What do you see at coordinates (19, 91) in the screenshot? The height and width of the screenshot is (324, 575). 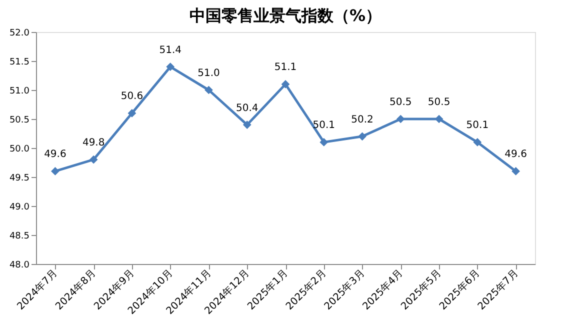 I see `y-tick-label: 51.0` at bounding box center [19, 91].